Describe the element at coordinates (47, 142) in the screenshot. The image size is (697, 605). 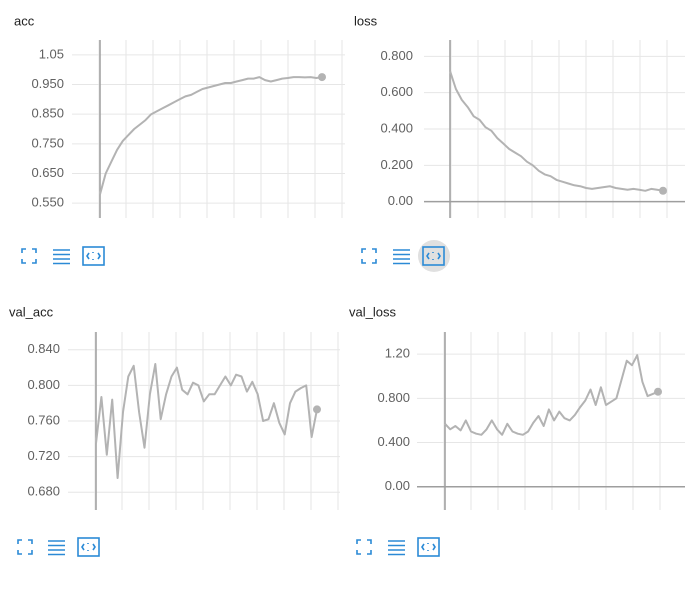
I see `y-tick-label: 0.750` at that location.